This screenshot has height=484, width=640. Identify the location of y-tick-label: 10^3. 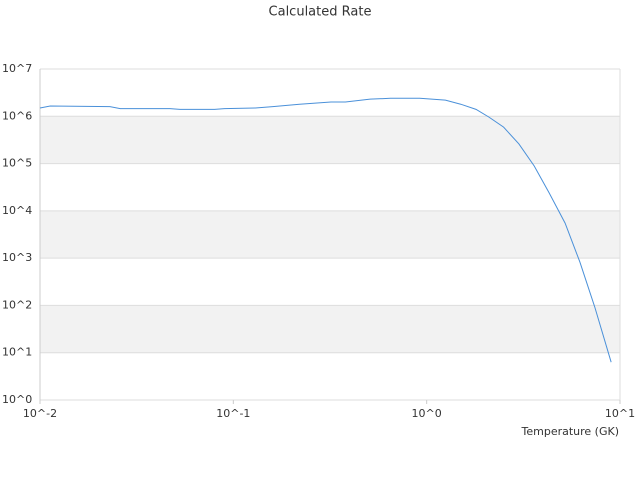
(17, 257).